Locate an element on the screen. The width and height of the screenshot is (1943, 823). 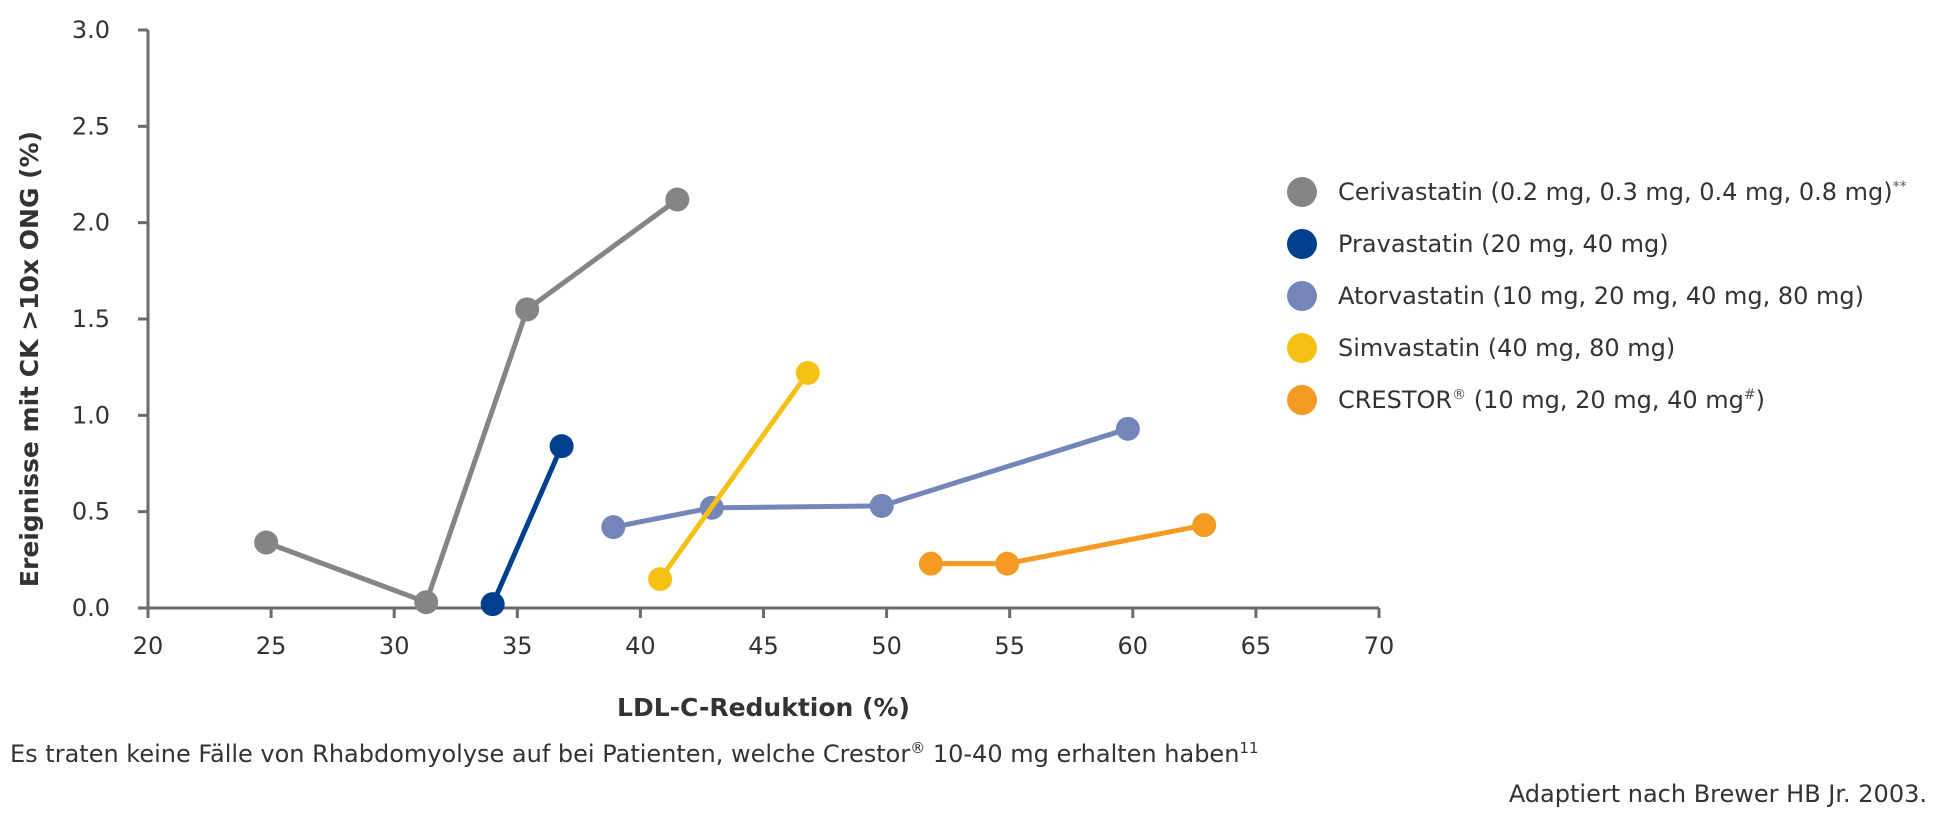
y-tick-label: 2.5 is located at coordinates (91, 126).